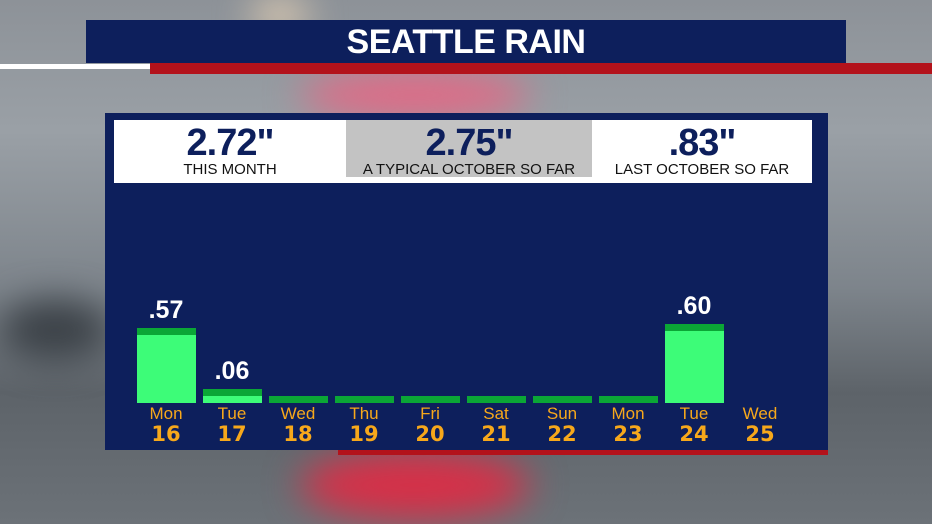  I want to click on date-label: 18, so click(298, 434).